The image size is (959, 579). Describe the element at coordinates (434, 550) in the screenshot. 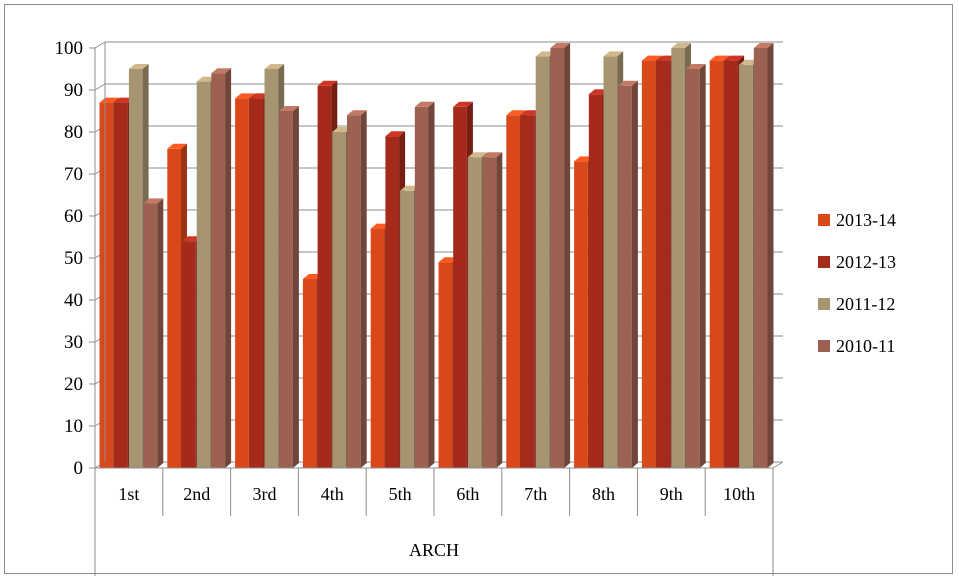

I see `group-label: ARCH` at that location.